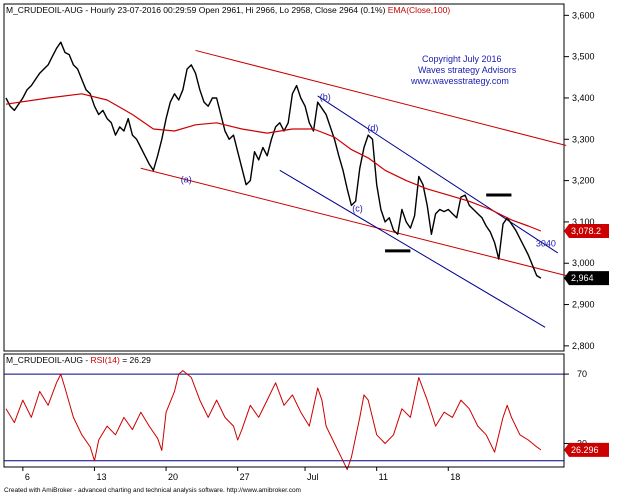  Describe the element at coordinates (582, 278) in the screenshot. I see `last-badge-text: 2,964` at that location.